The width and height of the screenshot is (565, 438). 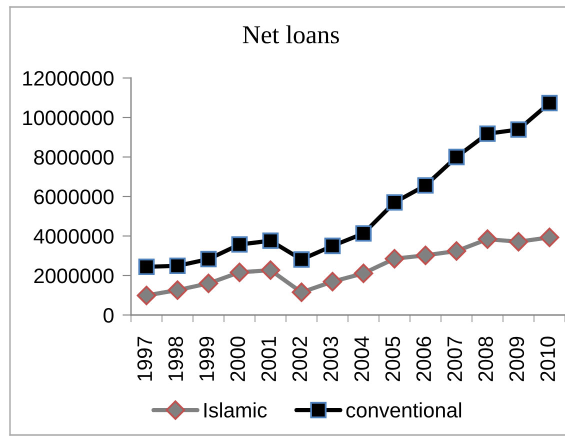 What do you see at coordinates (424, 359) in the screenshot?
I see `x-tick-label: 2006` at bounding box center [424, 359].